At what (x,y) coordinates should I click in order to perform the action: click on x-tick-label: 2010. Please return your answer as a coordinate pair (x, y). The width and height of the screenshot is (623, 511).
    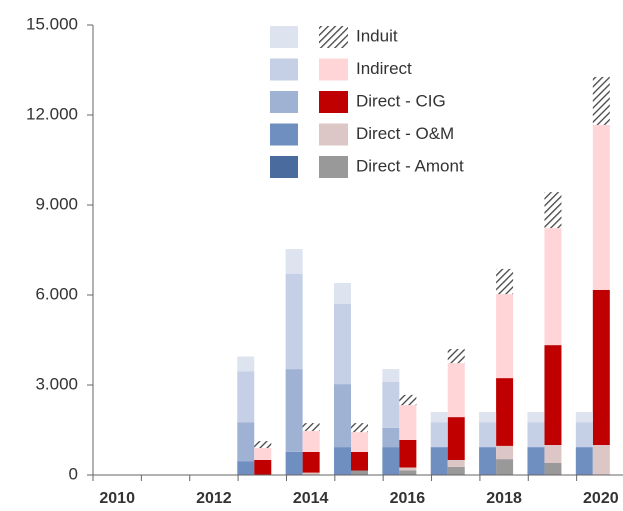
    Looking at the image, I should click on (117, 498).